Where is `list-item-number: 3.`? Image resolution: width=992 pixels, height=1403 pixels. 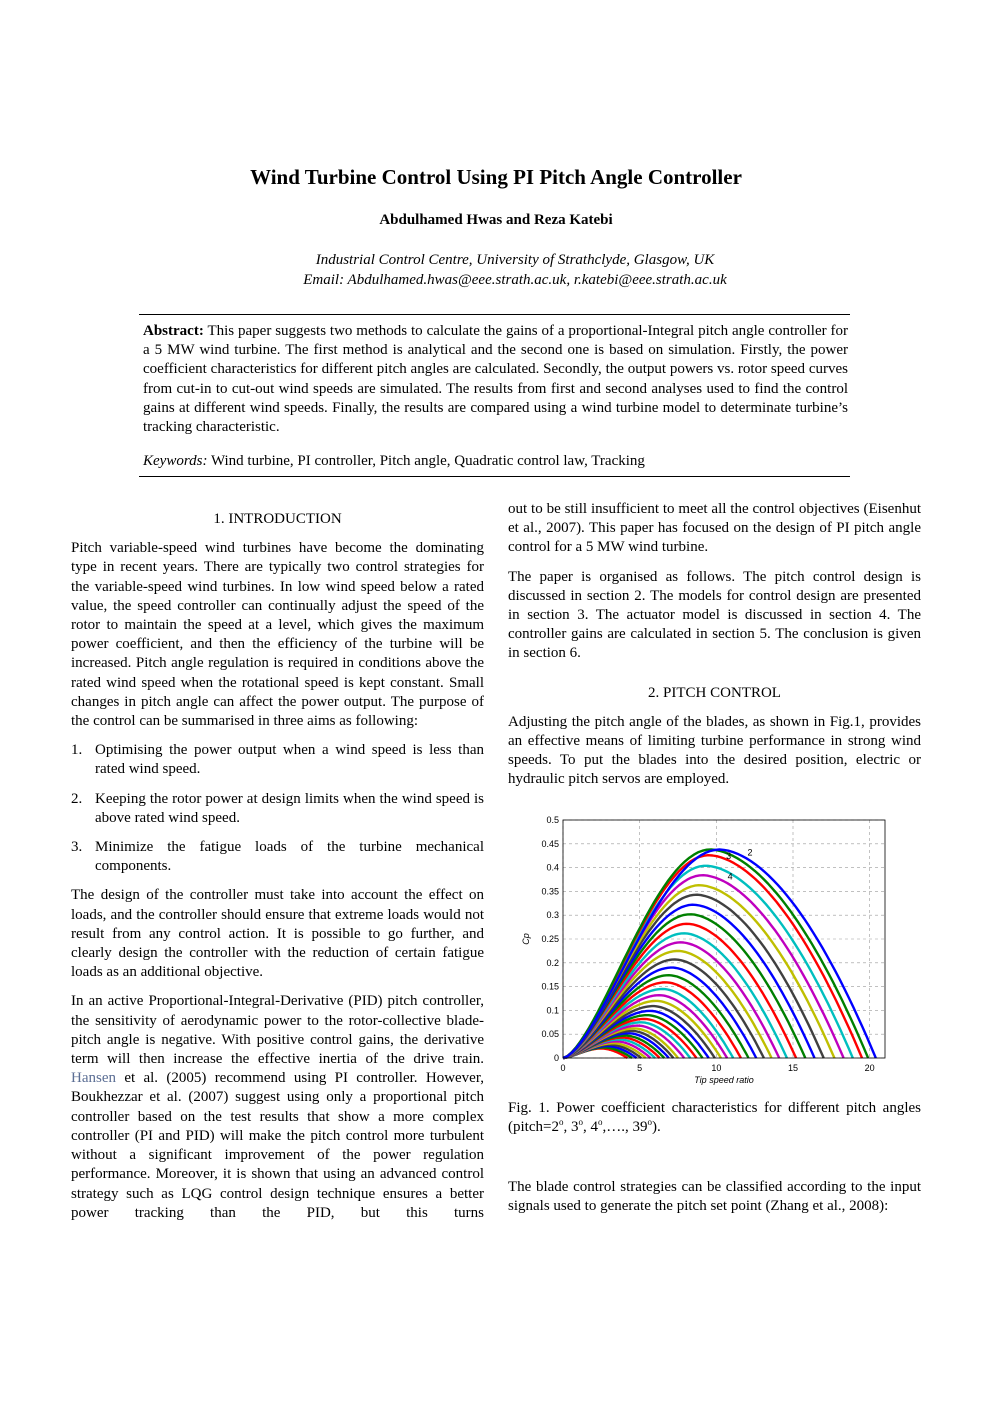
list-item-number: 3. is located at coordinates (77, 847).